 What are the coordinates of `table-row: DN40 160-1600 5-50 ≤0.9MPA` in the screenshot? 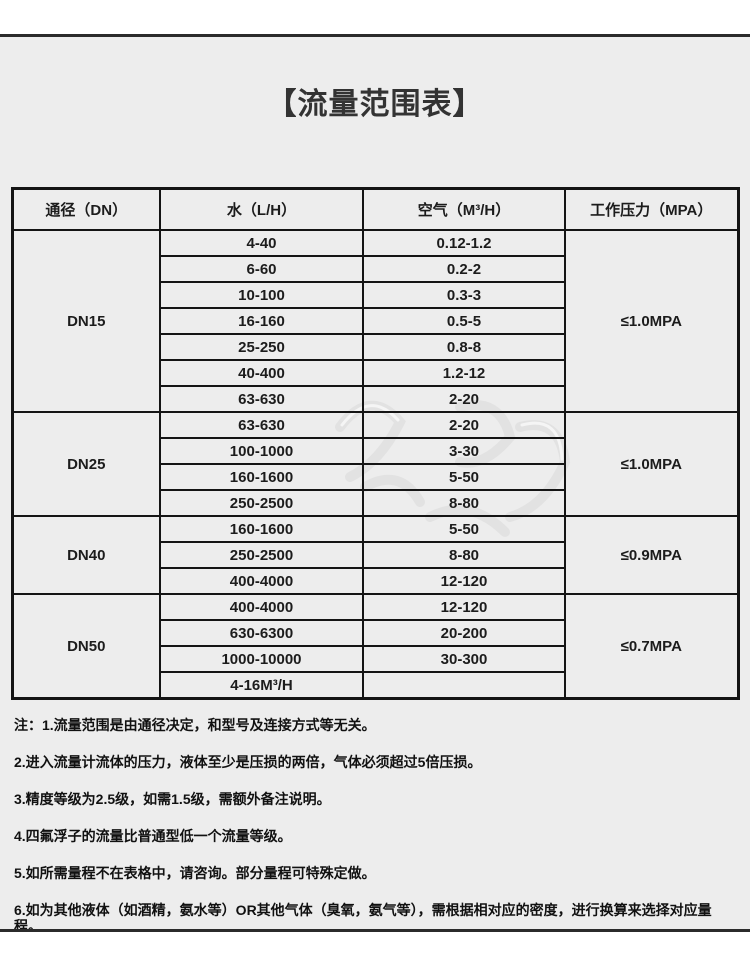 It's located at (375, 555).